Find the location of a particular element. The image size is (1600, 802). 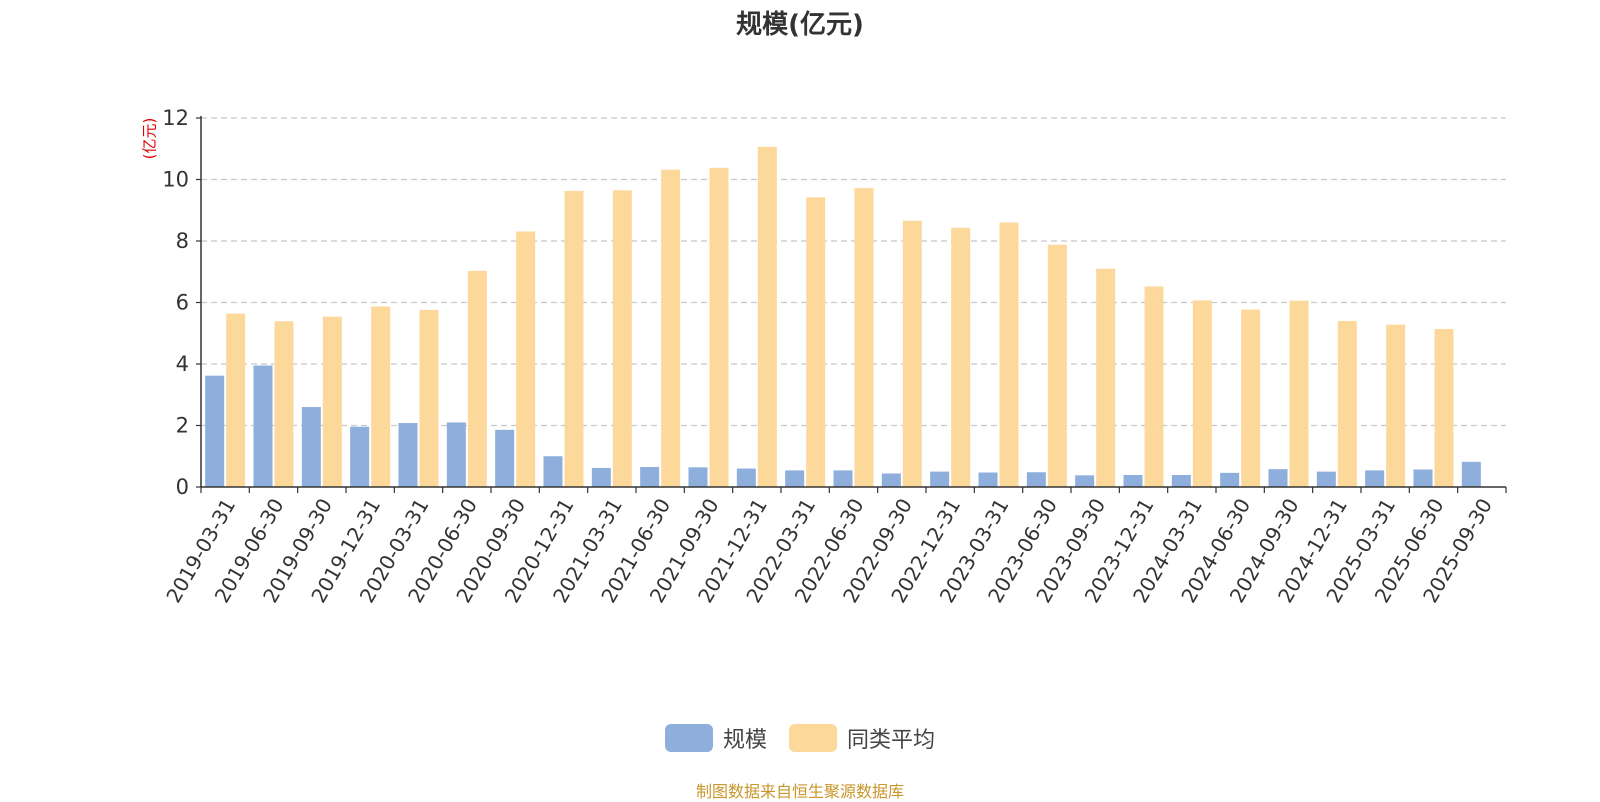

y-tick-label: 0 is located at coordinates (182, 487).